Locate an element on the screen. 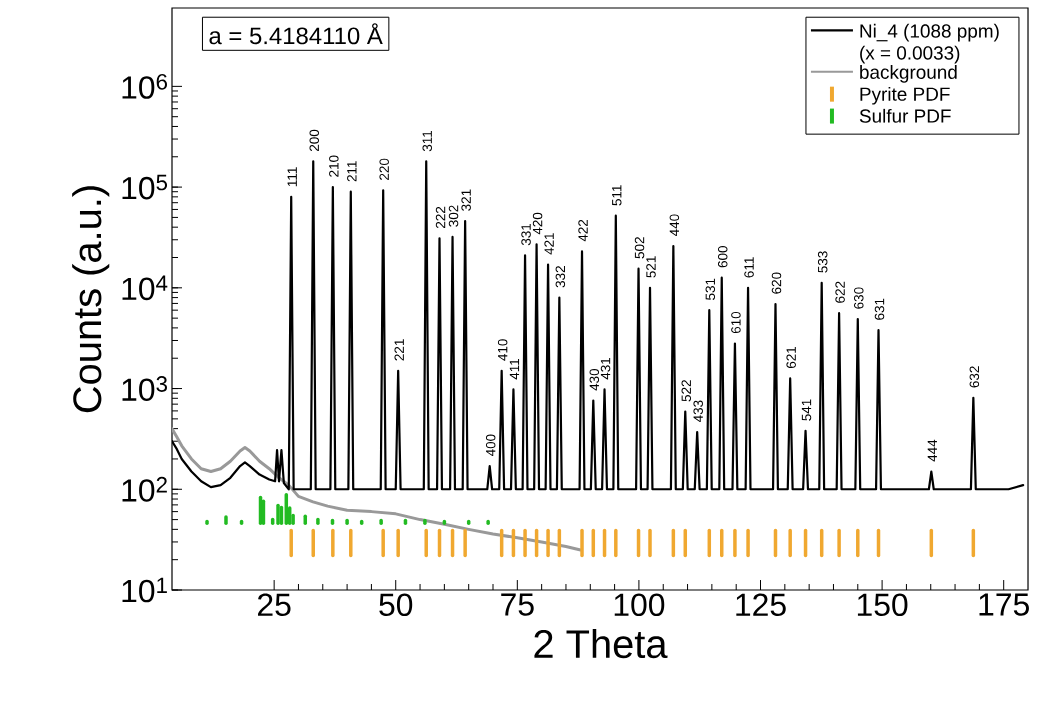 Image resolution: width=1041 pixels, height=713 pixels. annotation: 411 is located at coordinates (514, 369).